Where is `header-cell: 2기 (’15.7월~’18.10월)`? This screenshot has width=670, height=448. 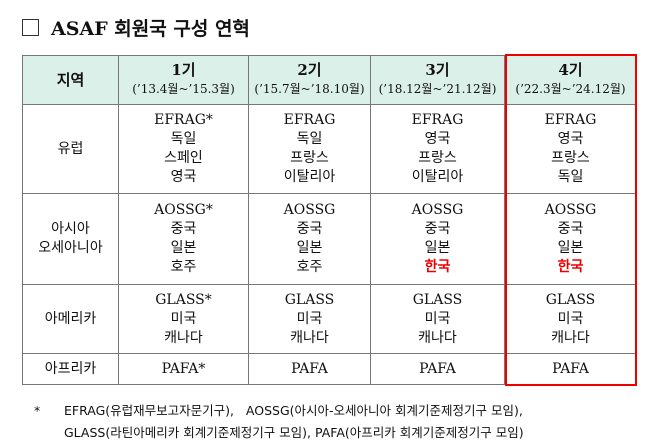
header-cell: 2기 (’15.7월~’18.10월) is located at coordinates (309, 80).